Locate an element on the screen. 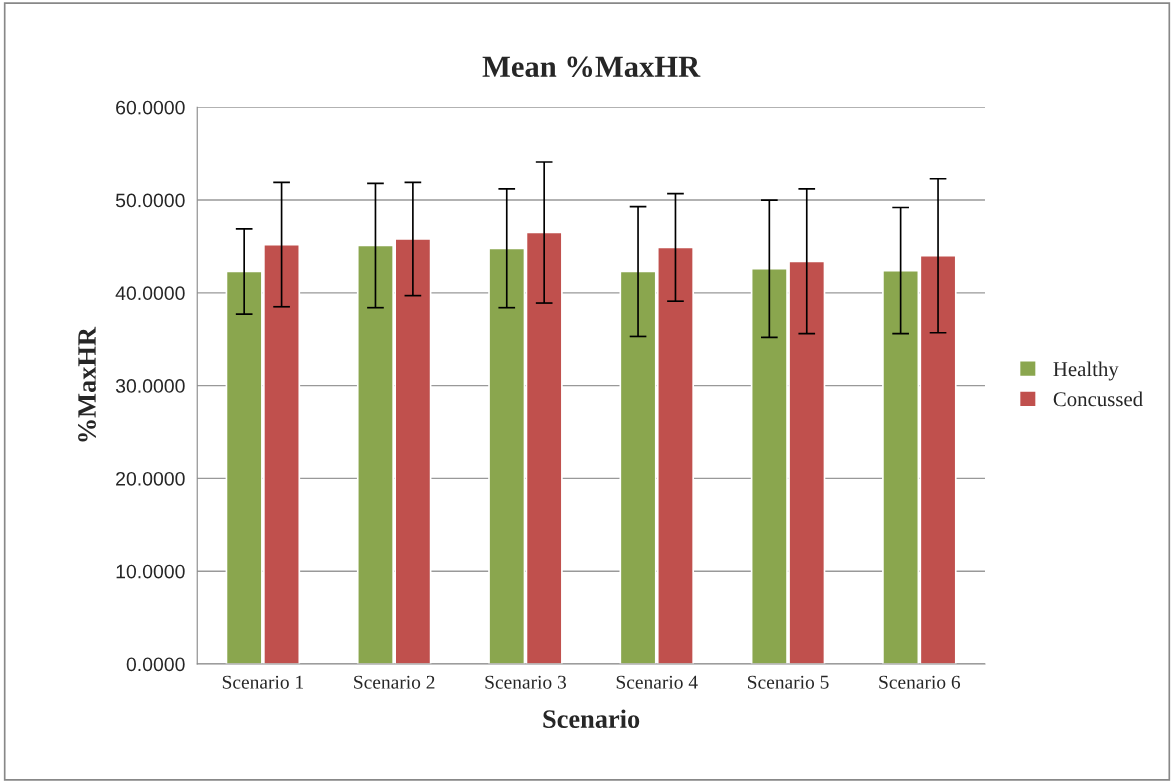 The image size is (1174, 783). y-tick-label: 10.0000 is located at coordinates (150, 571).